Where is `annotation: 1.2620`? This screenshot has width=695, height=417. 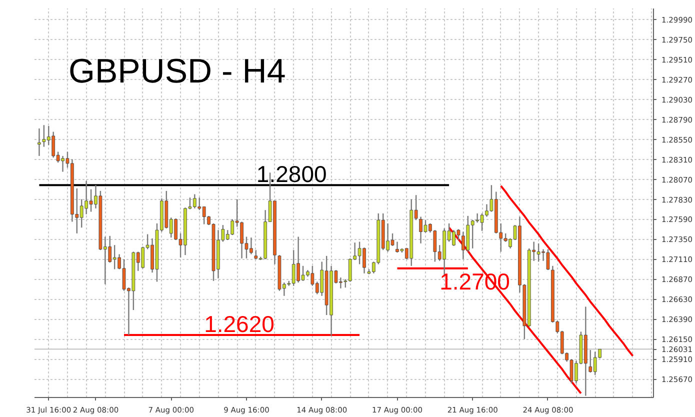
annotation: 1.2620 is located at coordinates (239, 324).